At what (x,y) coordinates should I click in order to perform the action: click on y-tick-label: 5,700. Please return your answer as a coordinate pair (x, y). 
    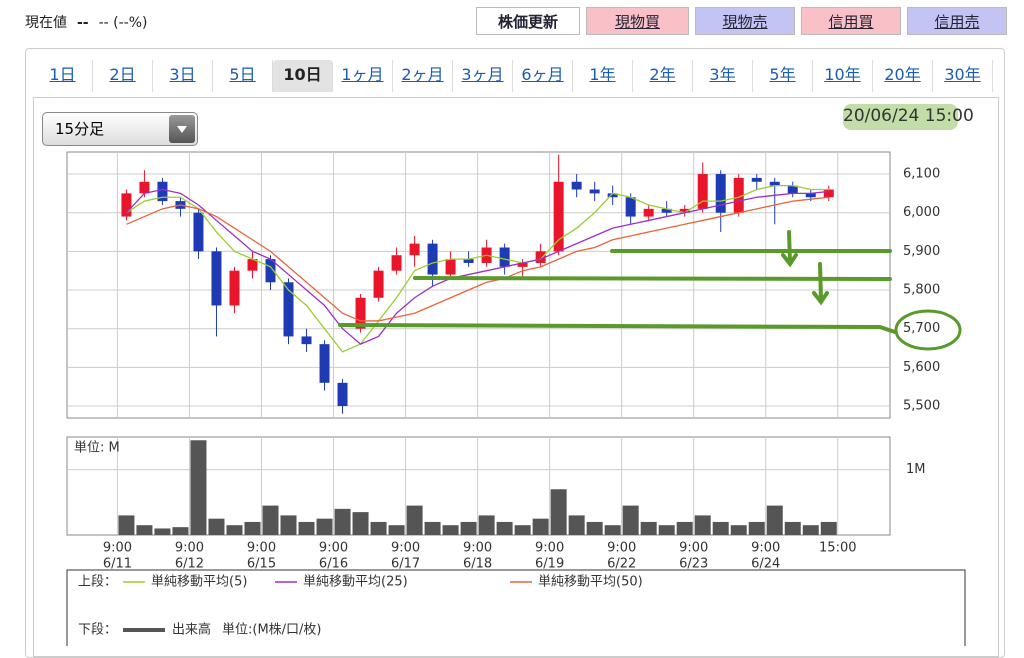
    Looking at the image, I should click on (921, 328).